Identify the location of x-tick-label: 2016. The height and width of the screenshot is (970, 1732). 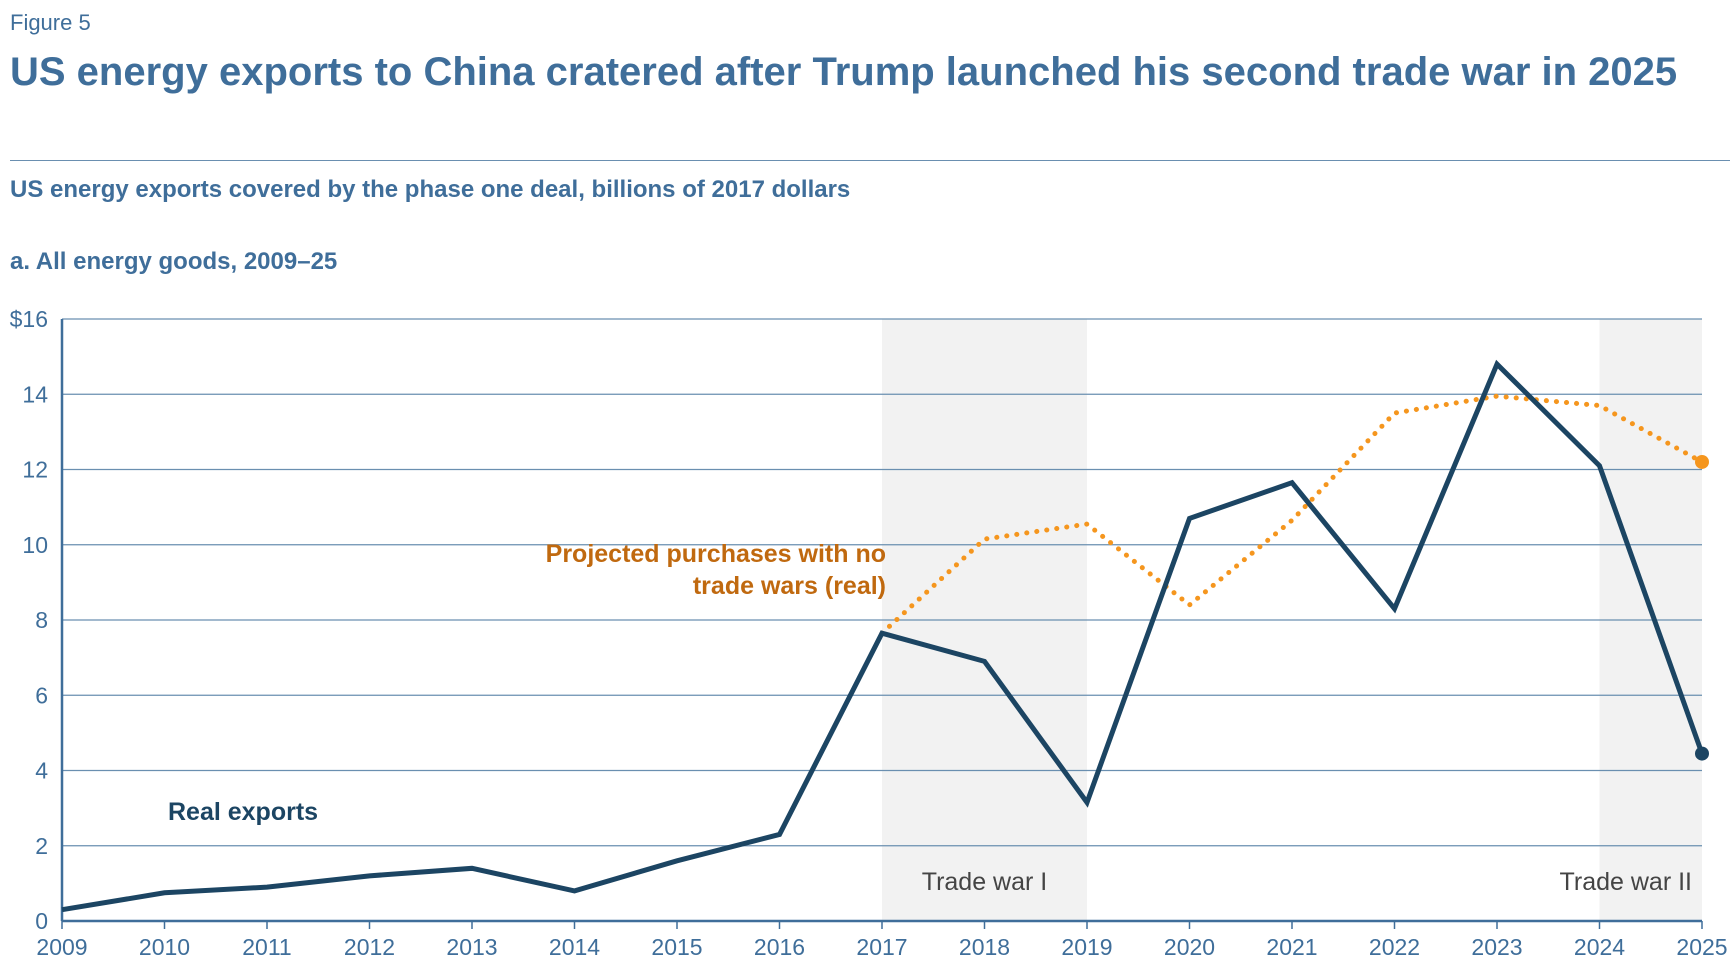
(779, 947).